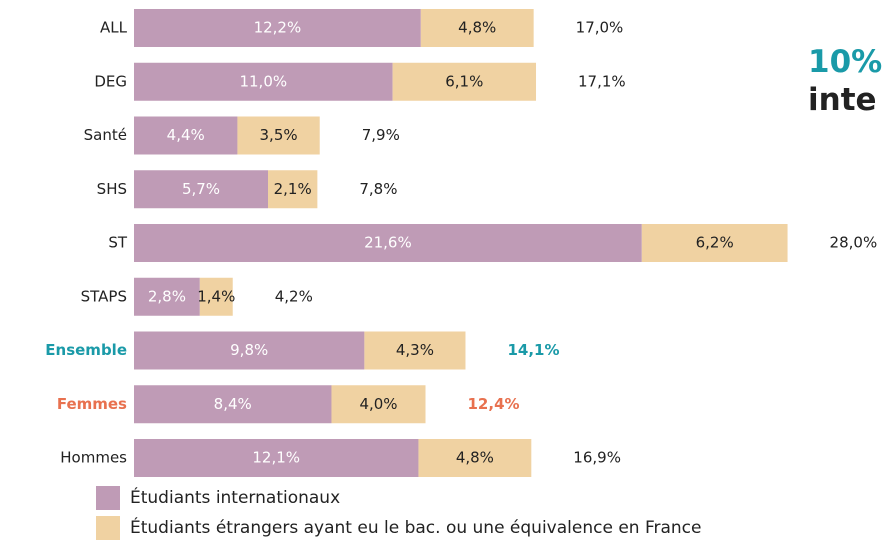  What do you see at coordinates (112, 189) in the screenshot?
I see `category-label: SHS` at bounding box center [112, 189].